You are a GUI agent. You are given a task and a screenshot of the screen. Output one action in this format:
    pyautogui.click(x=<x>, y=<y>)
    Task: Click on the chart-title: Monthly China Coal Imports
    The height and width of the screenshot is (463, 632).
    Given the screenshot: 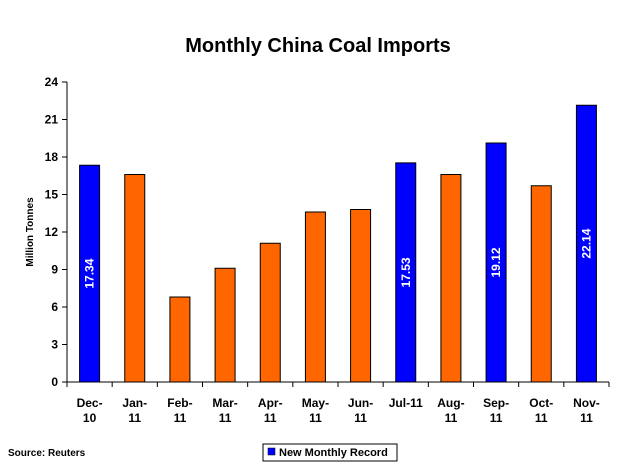 What is the action you would take?
    pyautogui.click(x=318, y=46)
    